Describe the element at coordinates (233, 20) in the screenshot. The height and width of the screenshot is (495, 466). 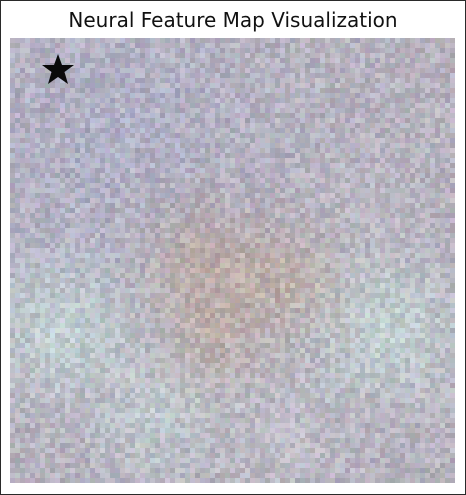
I see `figure-title: Neural Feature Map Visualization` at that location.